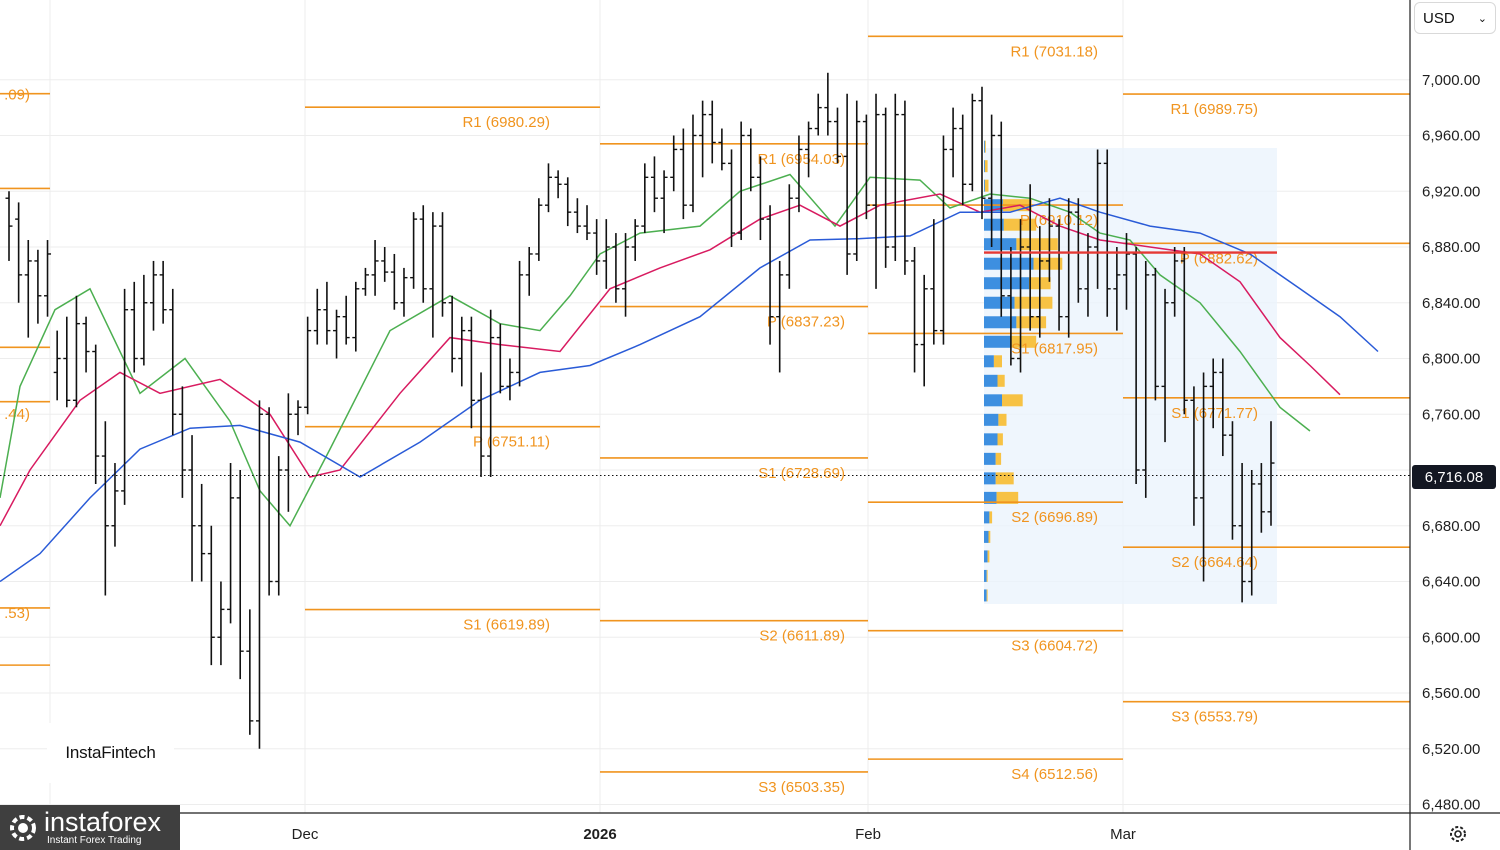  I want to click on pivot-label: S2 (6611.89), so click(802, 636).